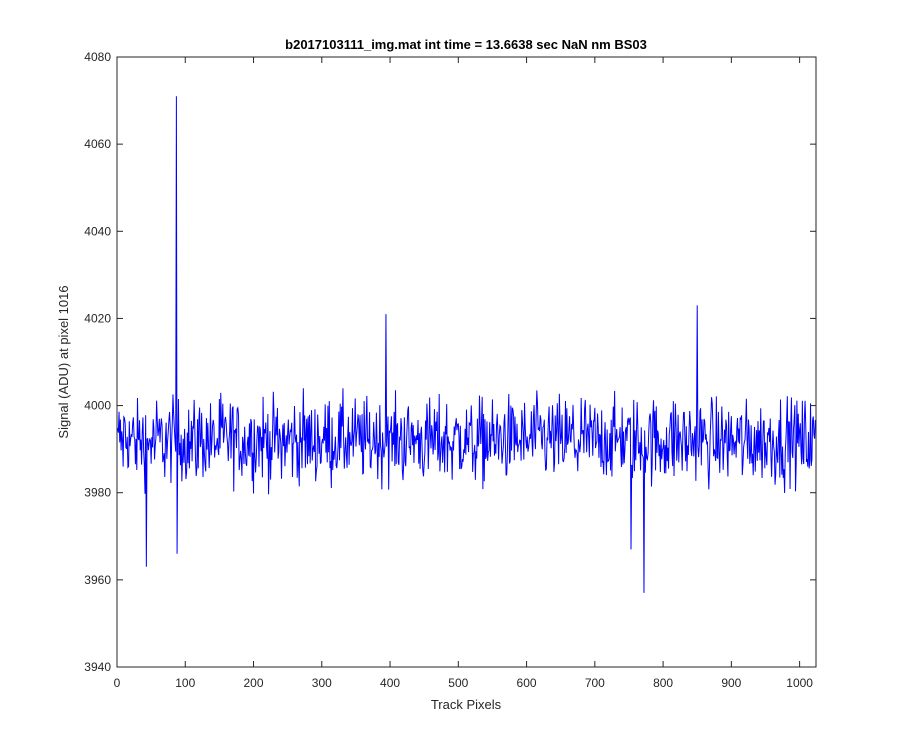 The height and width of the screenshot is (750, 900). Describe the element at coordinates (595, 683) in the screenshot. I see `x-tick-label: 700` at that location.